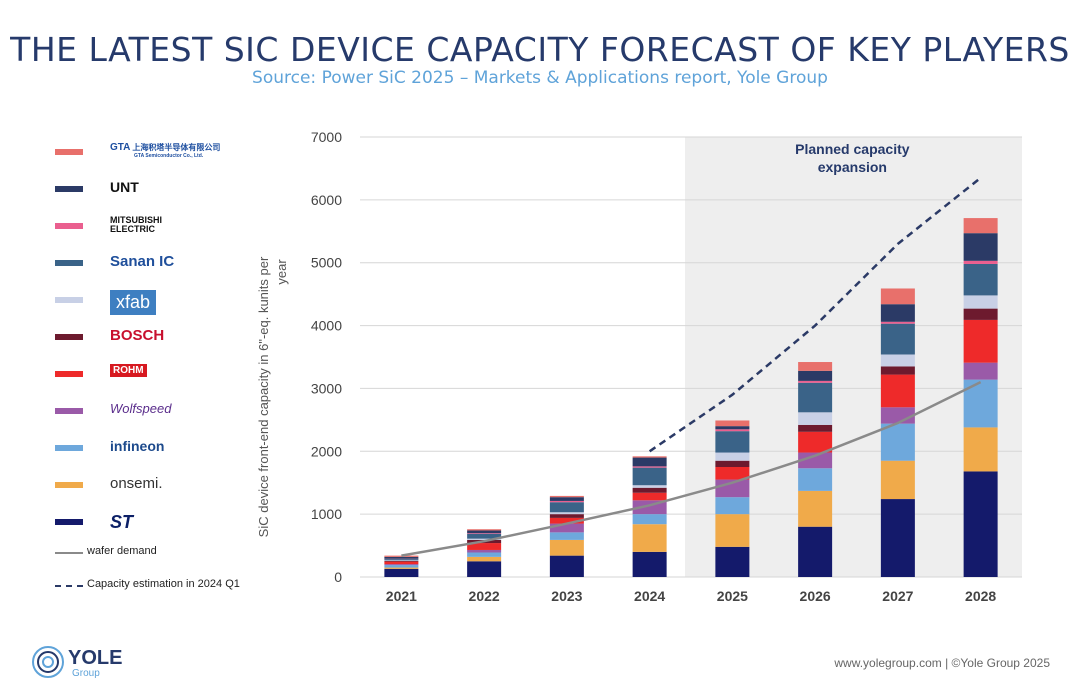 The height and width of the screenshot is (698, 1080). Describe the element at coordinates (566, 596) in the screenshot. I see `x-tick-label: 2023` at that location.